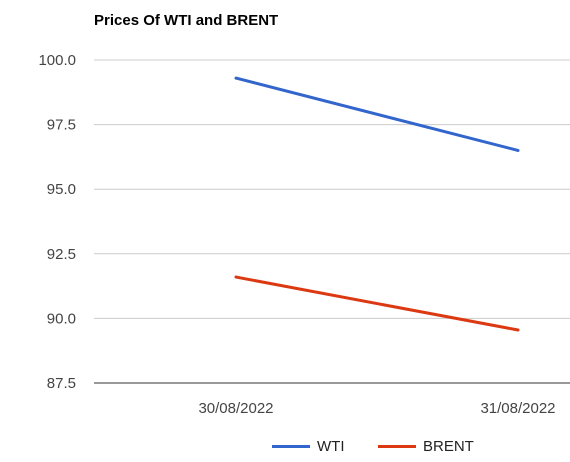  What do you see at coordinates (377, 114) in the screenshot?
I see `series-line-wti` at bounding box center [377, 114].